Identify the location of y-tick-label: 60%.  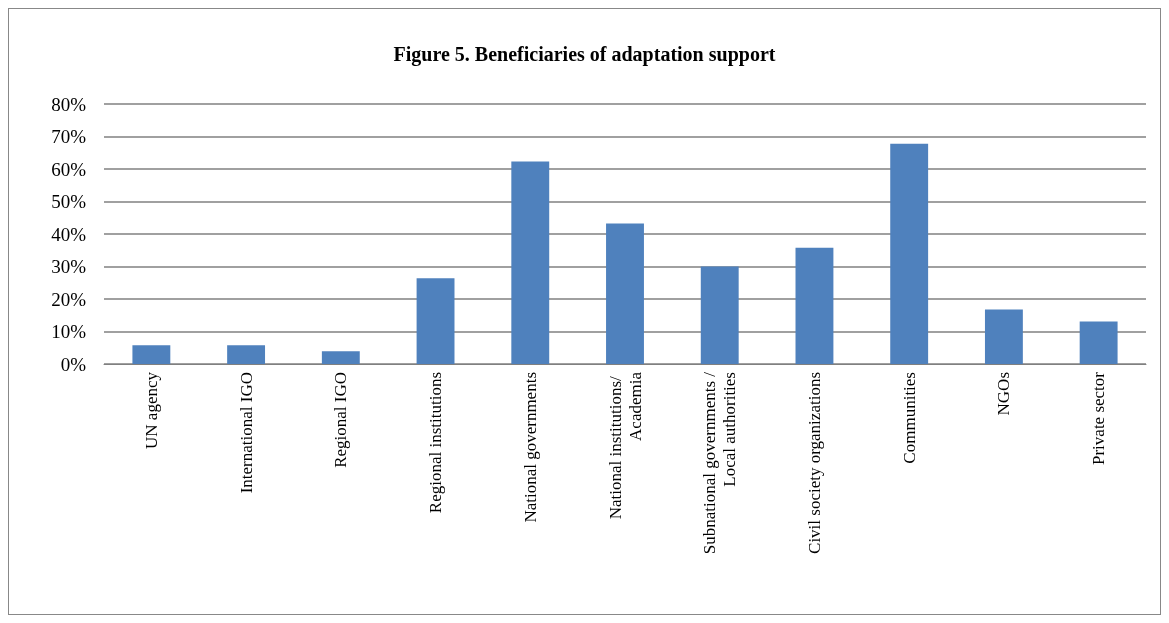
(69, 169).